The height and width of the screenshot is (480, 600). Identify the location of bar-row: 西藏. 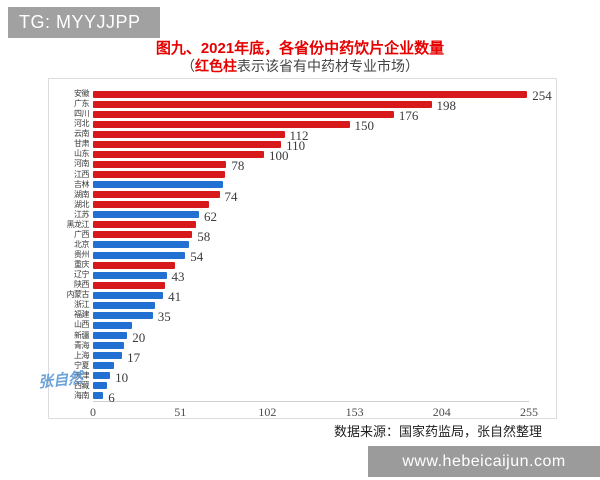
(301, 386).